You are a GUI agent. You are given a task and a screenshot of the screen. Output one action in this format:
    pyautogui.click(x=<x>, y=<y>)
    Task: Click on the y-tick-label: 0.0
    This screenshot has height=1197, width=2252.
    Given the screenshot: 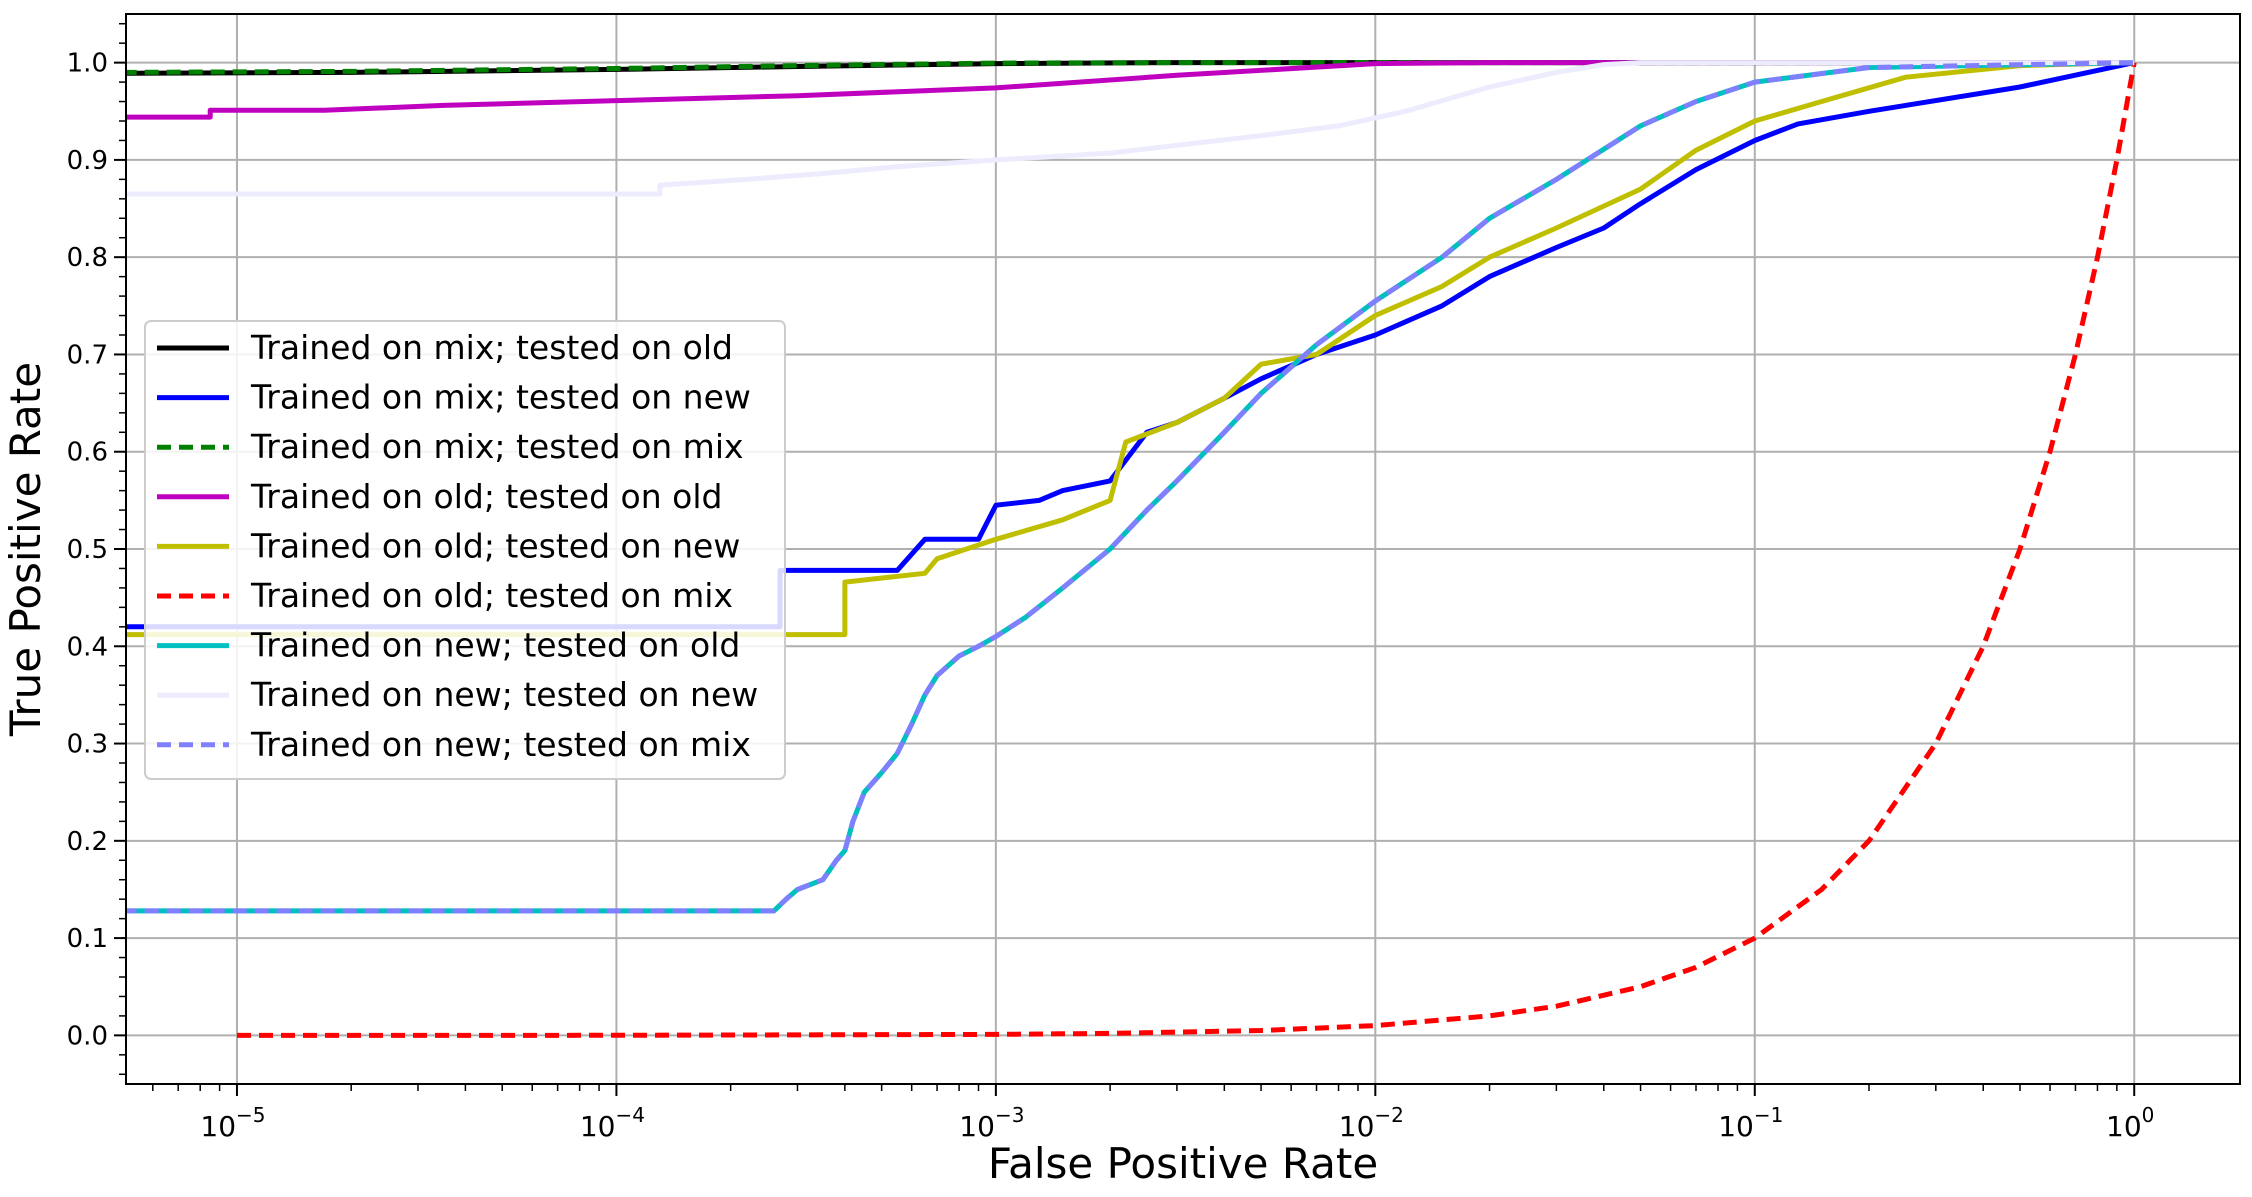 What is the action you would take?
    pyautogui.click(x=87, y=1036)
    